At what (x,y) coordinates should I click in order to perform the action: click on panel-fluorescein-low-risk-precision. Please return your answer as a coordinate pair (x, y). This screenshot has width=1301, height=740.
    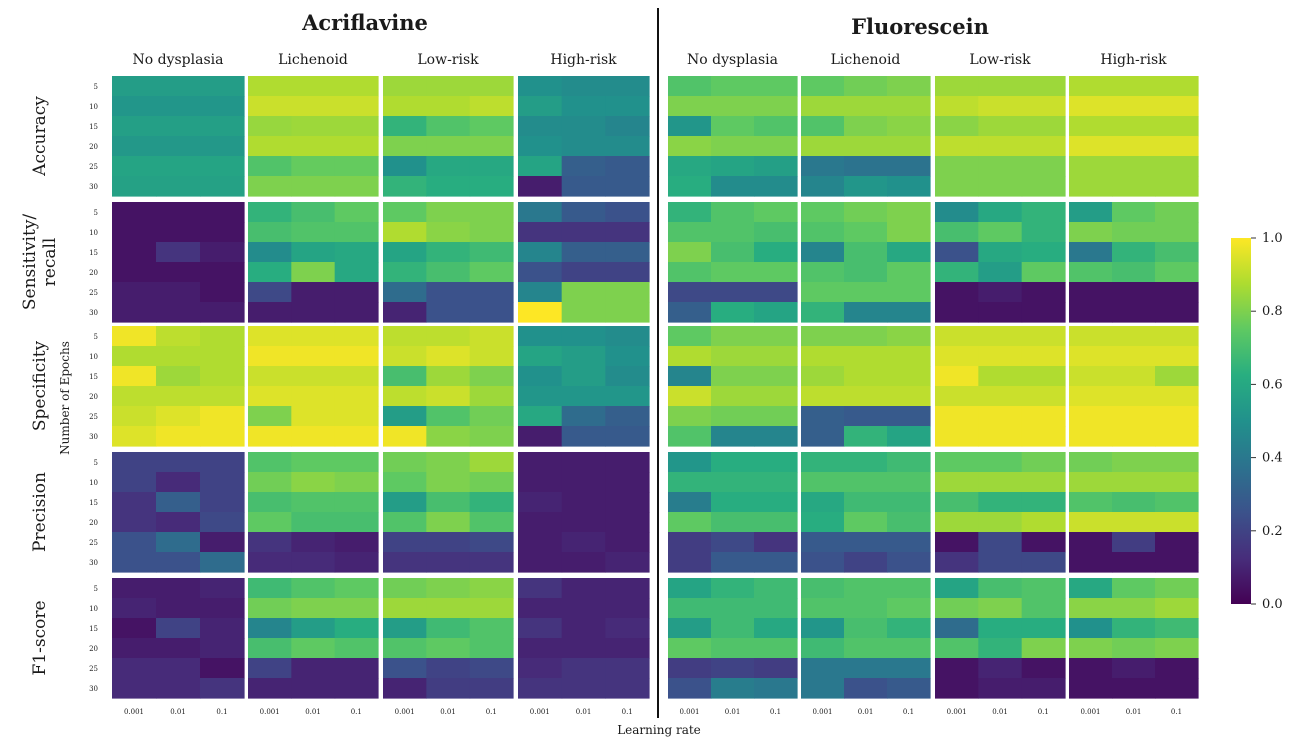
    Looking at the image, I should click on (1000, 512).